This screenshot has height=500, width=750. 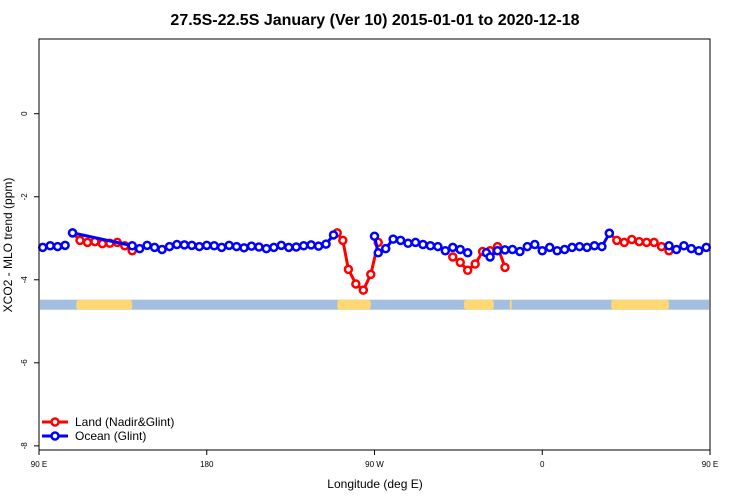 I want to click on y-tick-label: -2, so click(x=24, y=197).